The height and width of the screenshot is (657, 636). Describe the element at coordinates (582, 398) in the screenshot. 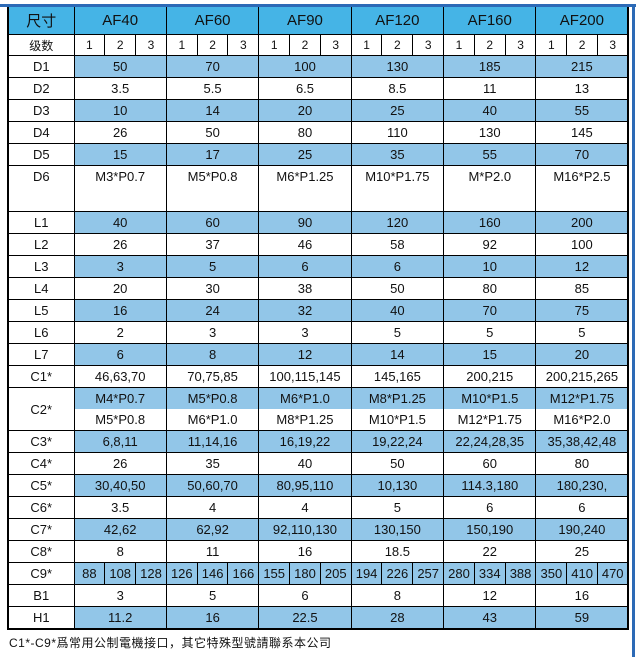

I see `value-cell: M12*P1.75` at that location.